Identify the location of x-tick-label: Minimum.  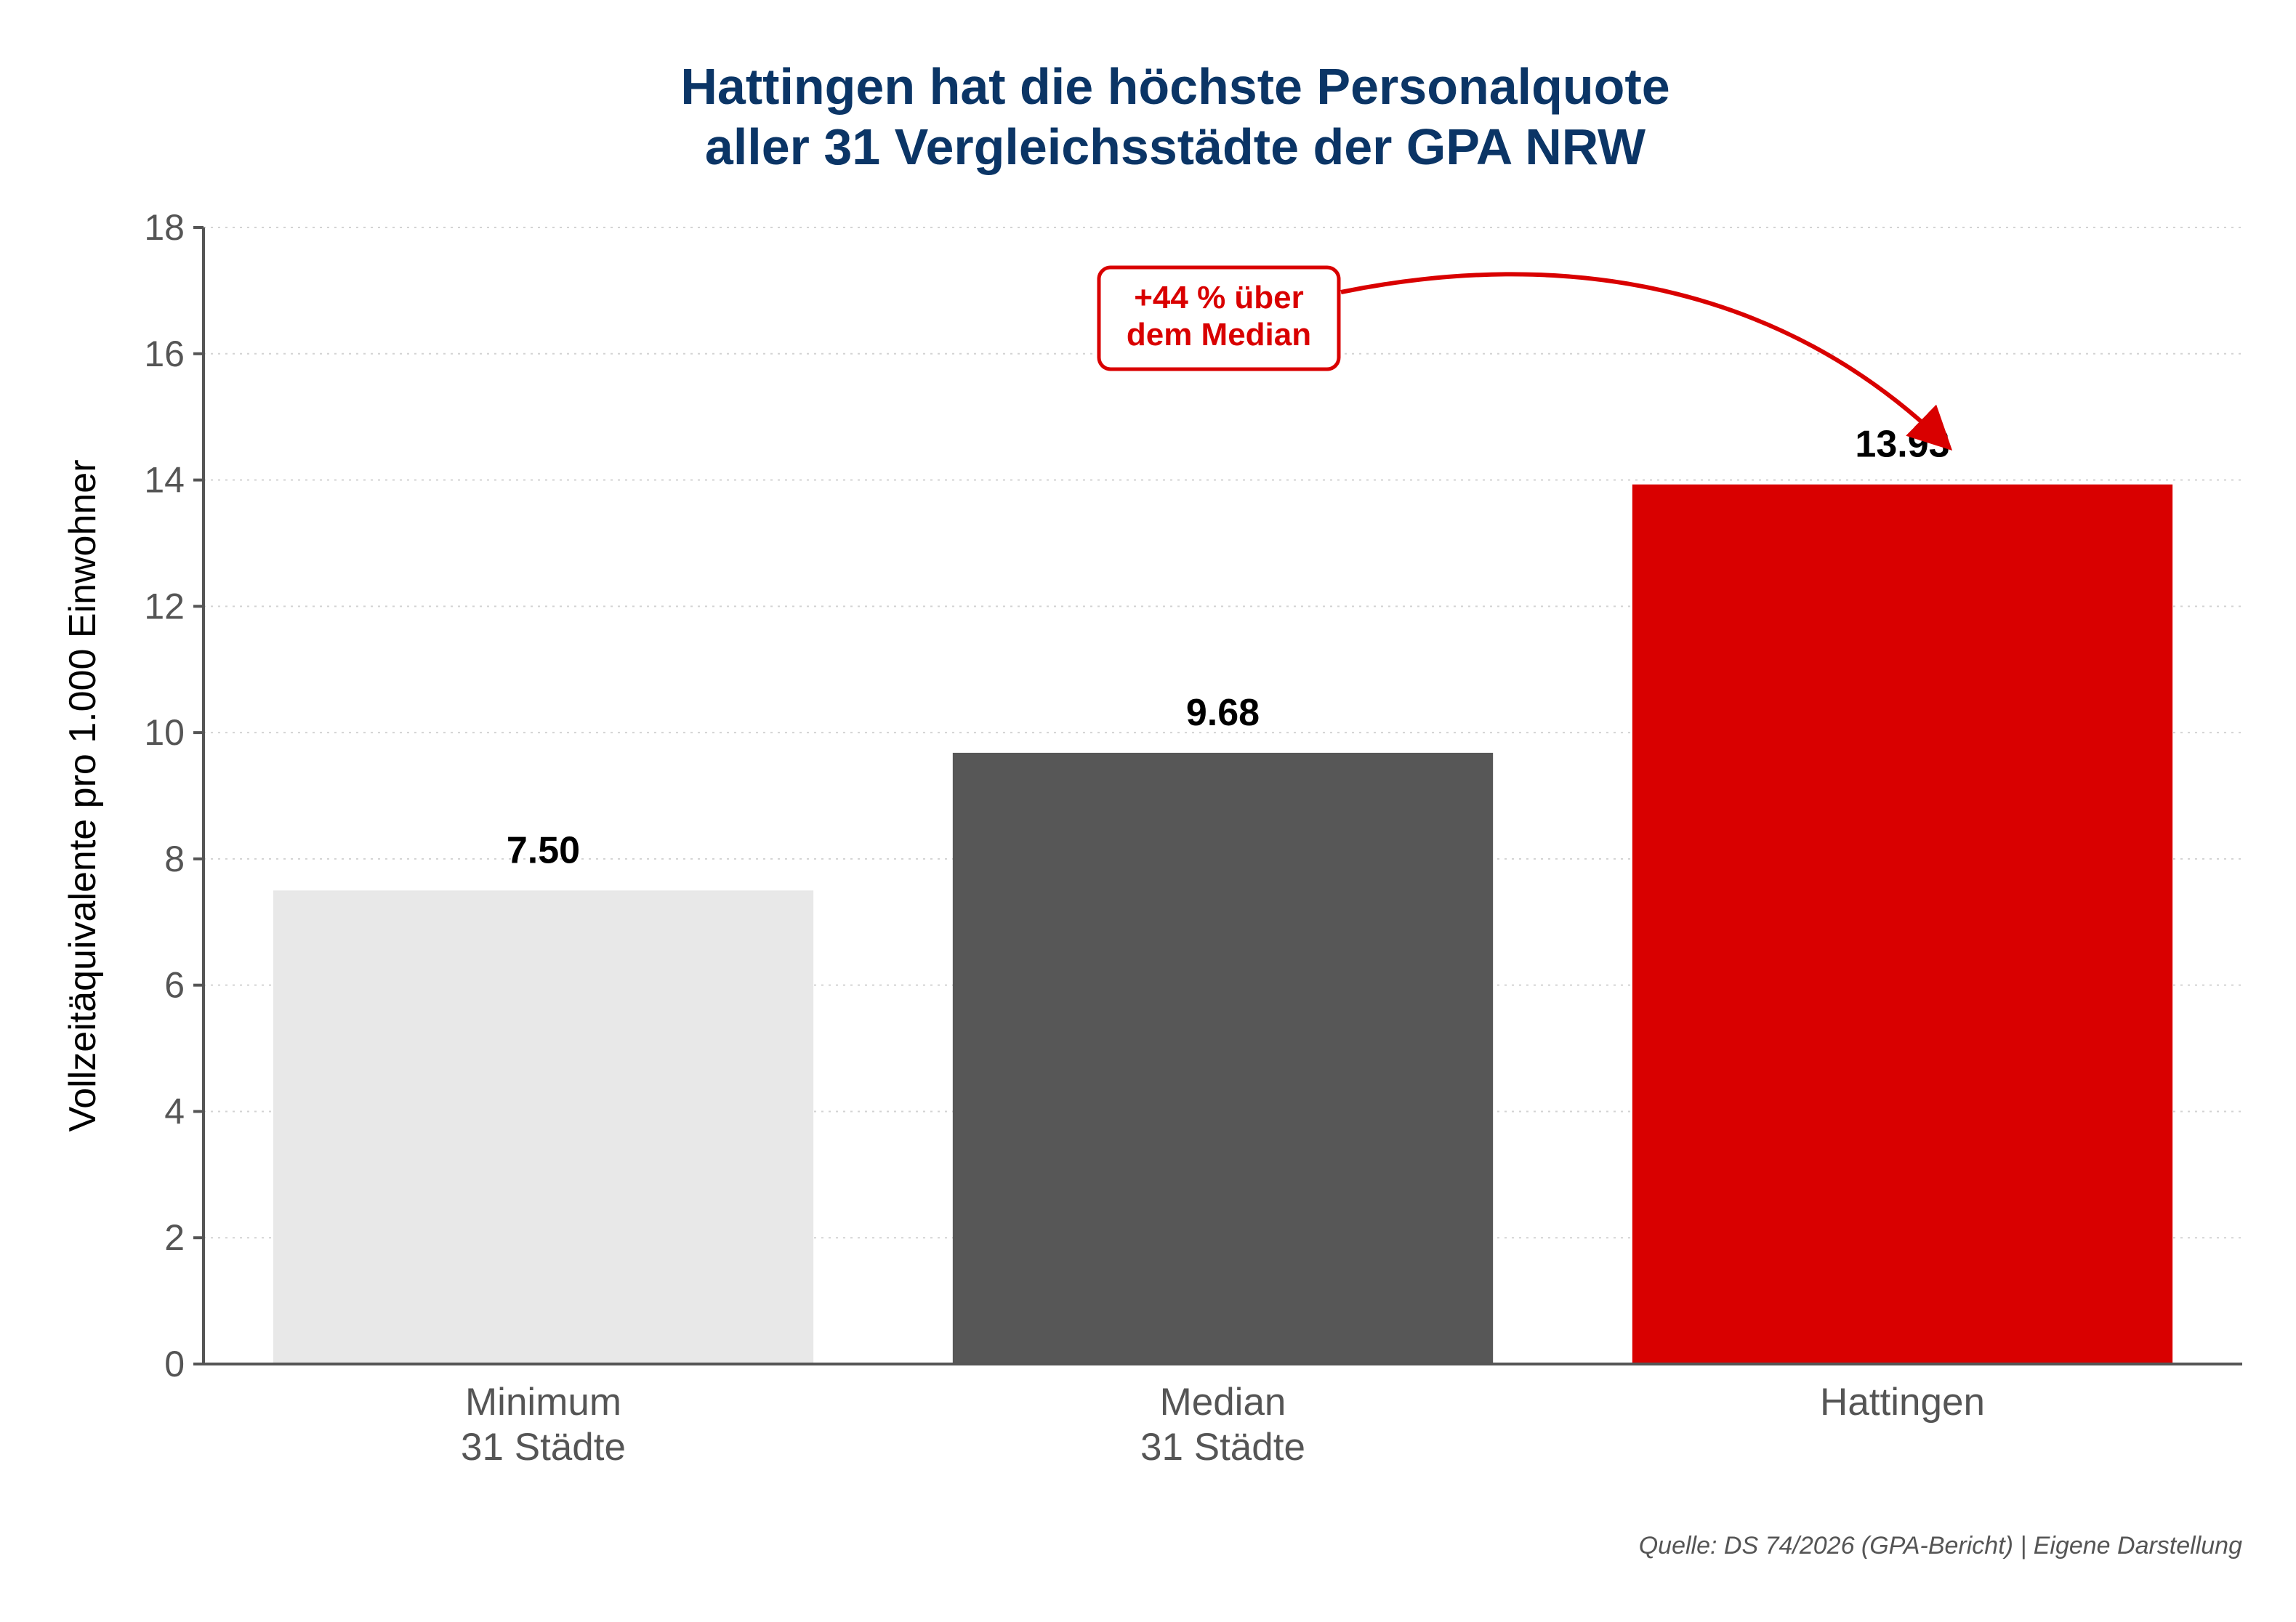
(543, 1402).